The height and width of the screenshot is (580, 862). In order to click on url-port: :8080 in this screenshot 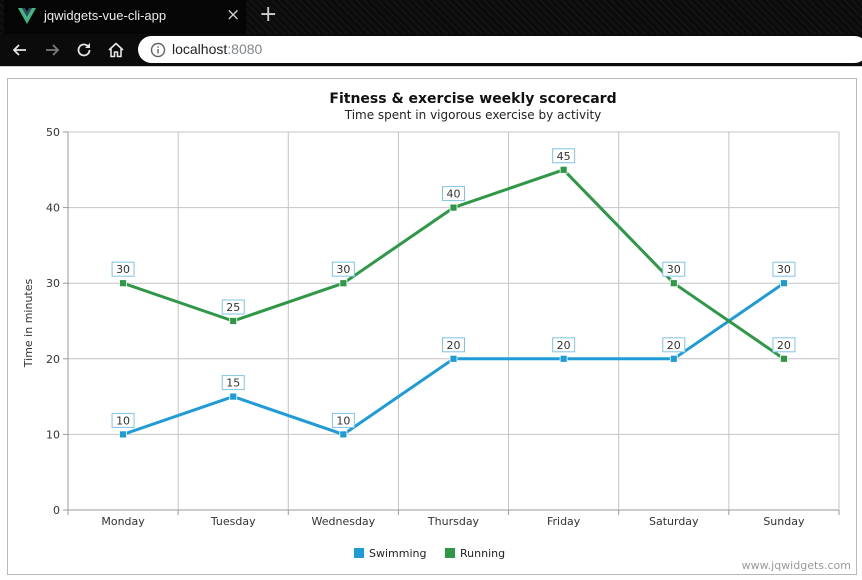, I will do `click(245, 49)`.